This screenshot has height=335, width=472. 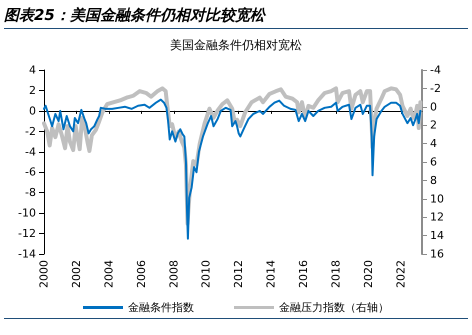 I want to click on y-tick-label: 4, so click(x=32, y=70).